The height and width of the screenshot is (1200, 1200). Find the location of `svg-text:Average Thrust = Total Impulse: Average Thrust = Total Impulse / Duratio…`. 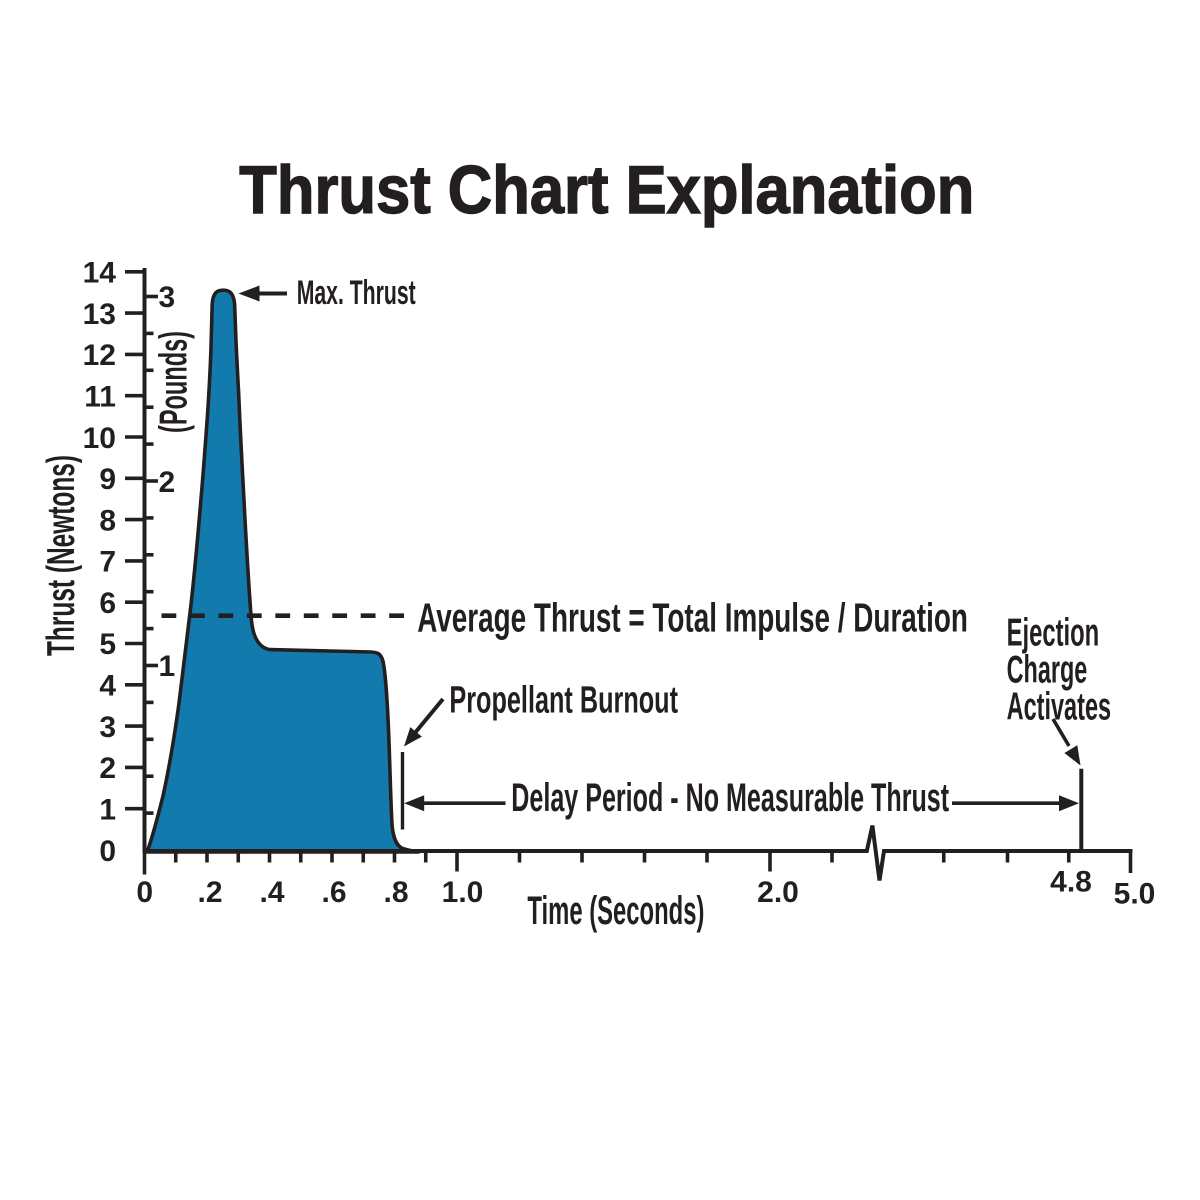

svg-text:Average Thrust = Total Impulse: Average Thrust = Total Impulse / Duratio… is located at coordinates (692, 618).